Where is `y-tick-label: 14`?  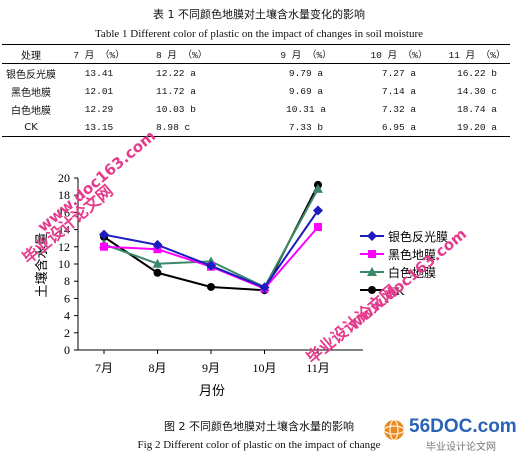 y-tick-label: 14 is located at coordinates (64, 230).